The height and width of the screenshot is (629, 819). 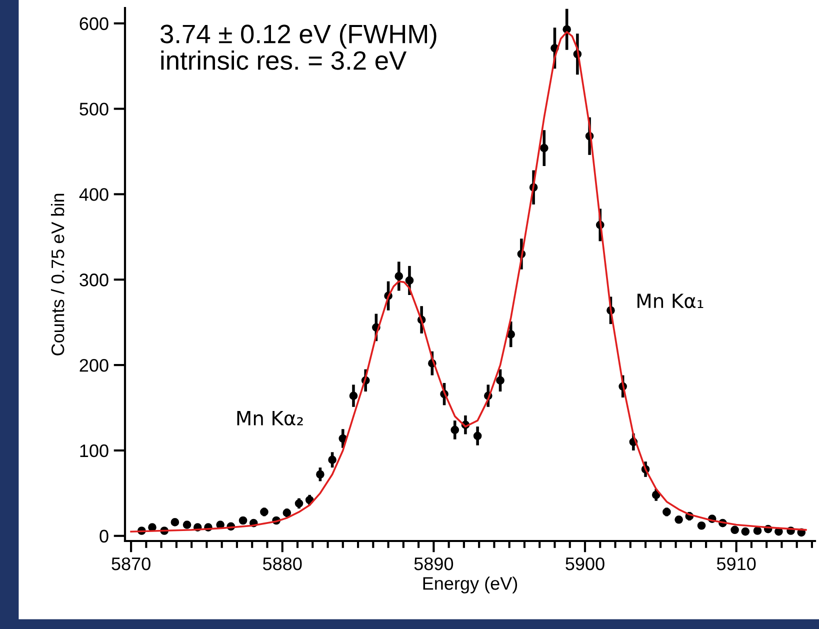 I want to click on x-tick-label: 5900, so click(x=585, y=563).